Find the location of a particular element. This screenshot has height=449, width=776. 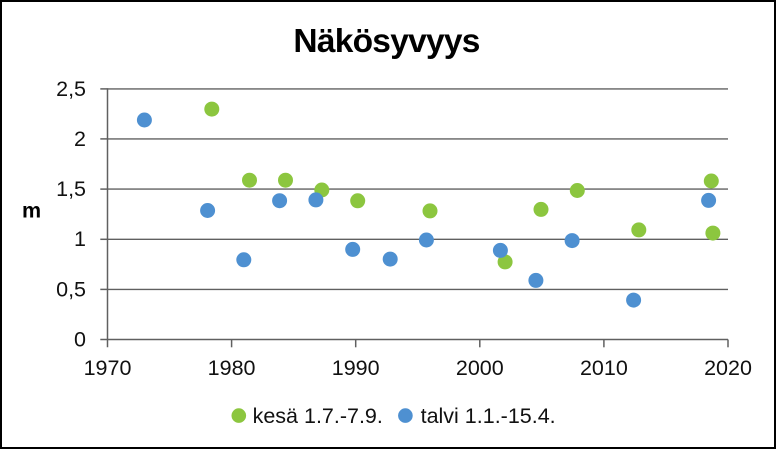

svg-text: 2,5 is located at coordinates (71, 89).